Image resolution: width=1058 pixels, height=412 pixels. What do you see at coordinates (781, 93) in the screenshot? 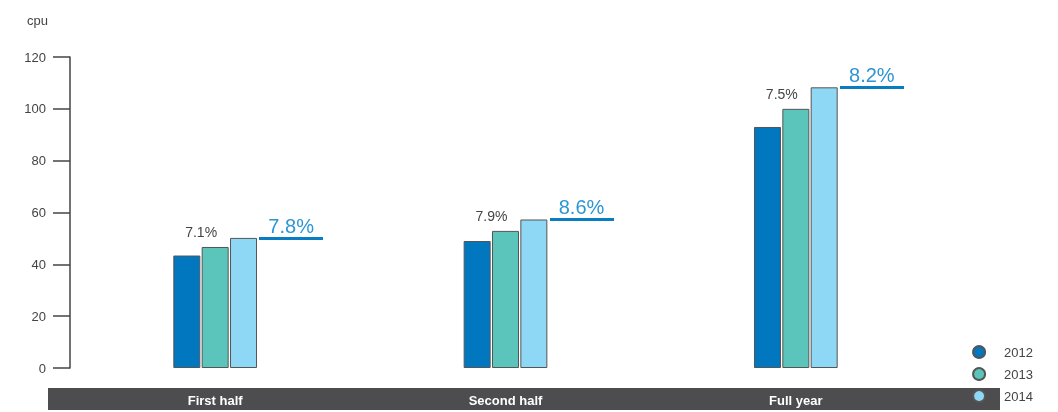
I see `annotation: 7.5%` at bounding box center [781, 93].